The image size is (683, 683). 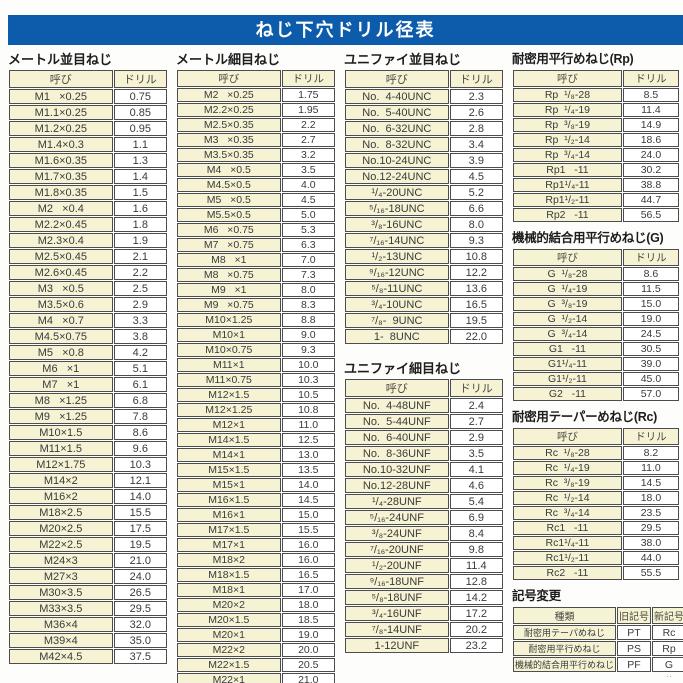 What do you see at coordinates (567, 468) in the screenshot?
I see `thread-designation: Rc ¹/₄-19` at bounding box center [567, 468].